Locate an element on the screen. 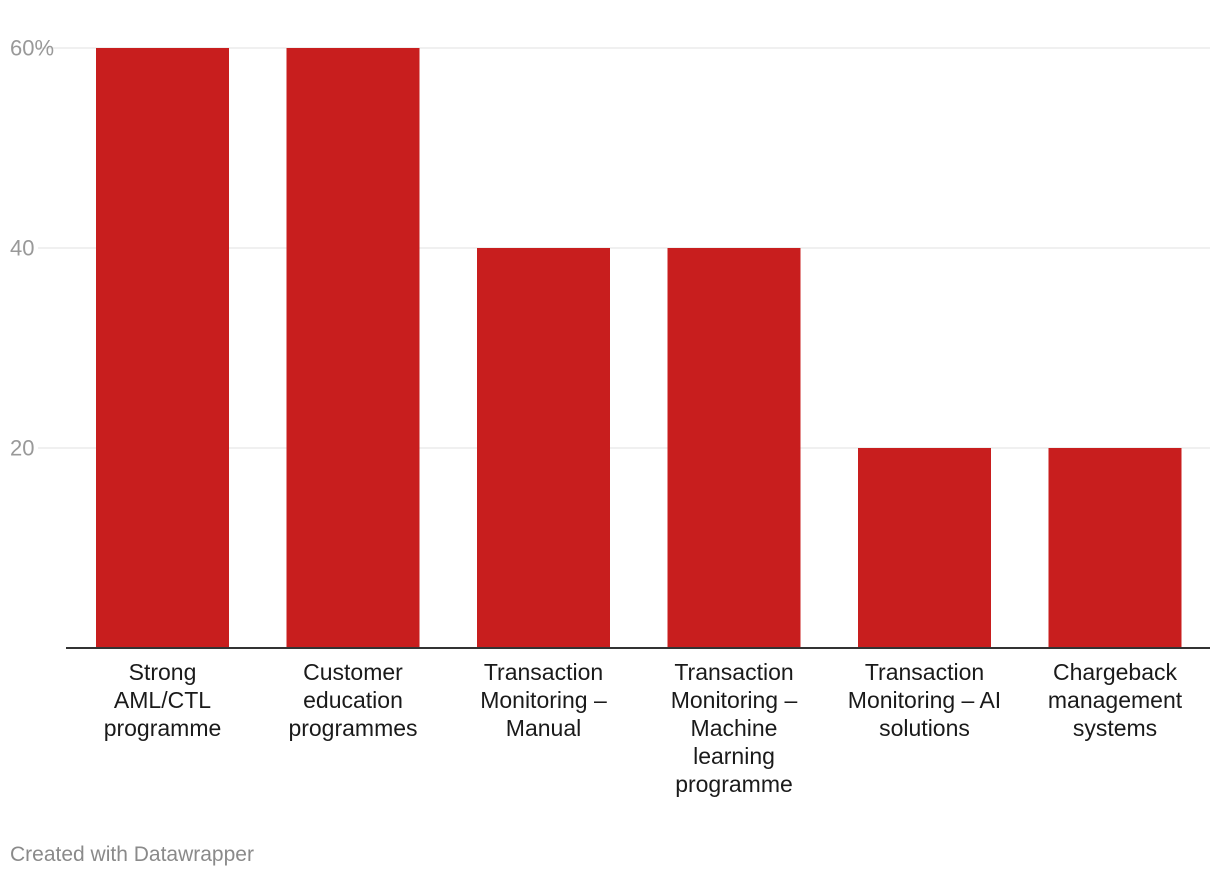 This screenshot has width=1220, height=880. y-tick-label-40: 40 is located at coordinates (22, 248).